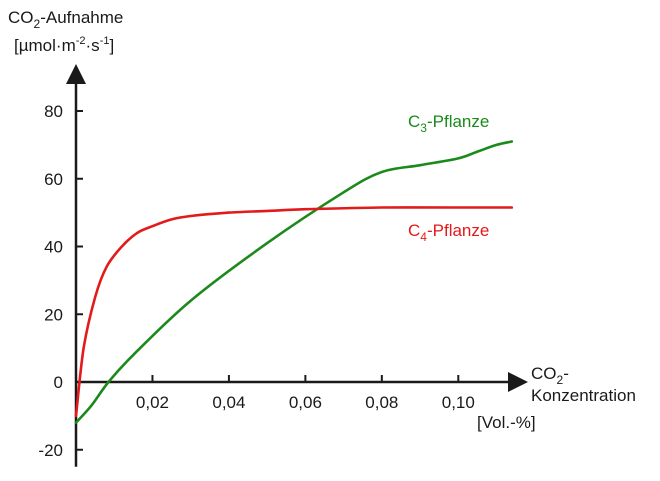  What do you see at coordinates (53, 247) in the screenshot?
I see `y-tick-label: 40` at bounding box center [53, 247].